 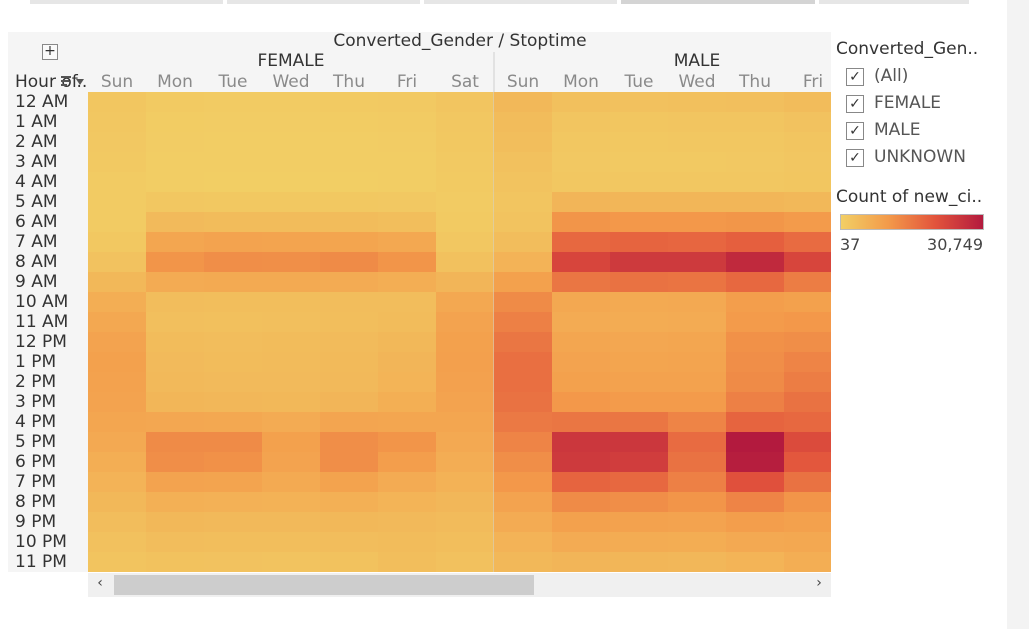 What do you see at coordinates (718, 2) in the screenshot?
I see `top-tab-active` at bounding box center [718, 2].